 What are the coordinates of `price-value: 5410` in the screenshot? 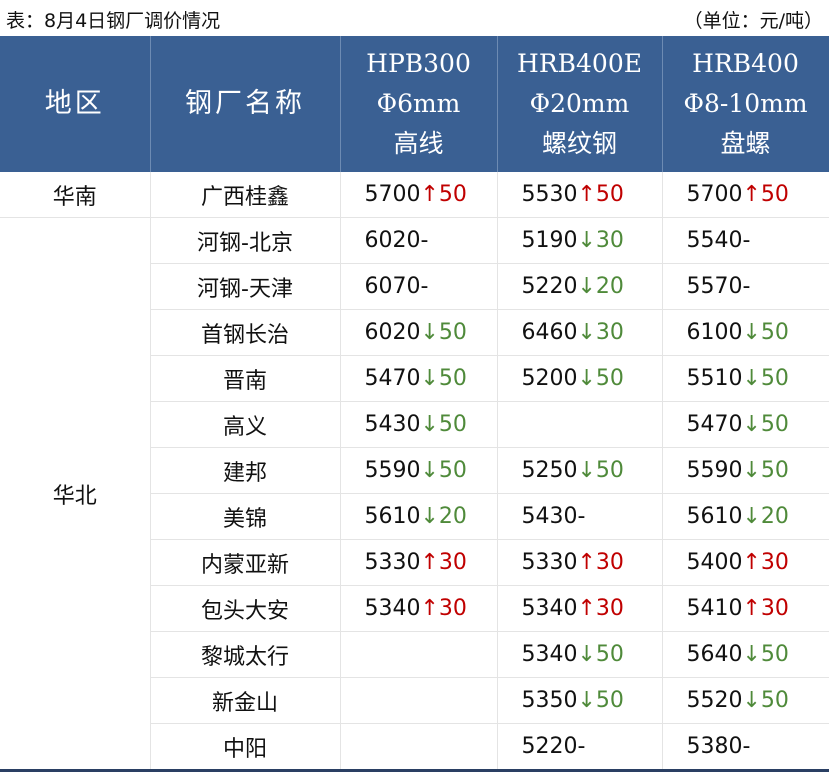 It's located at (714, 608).